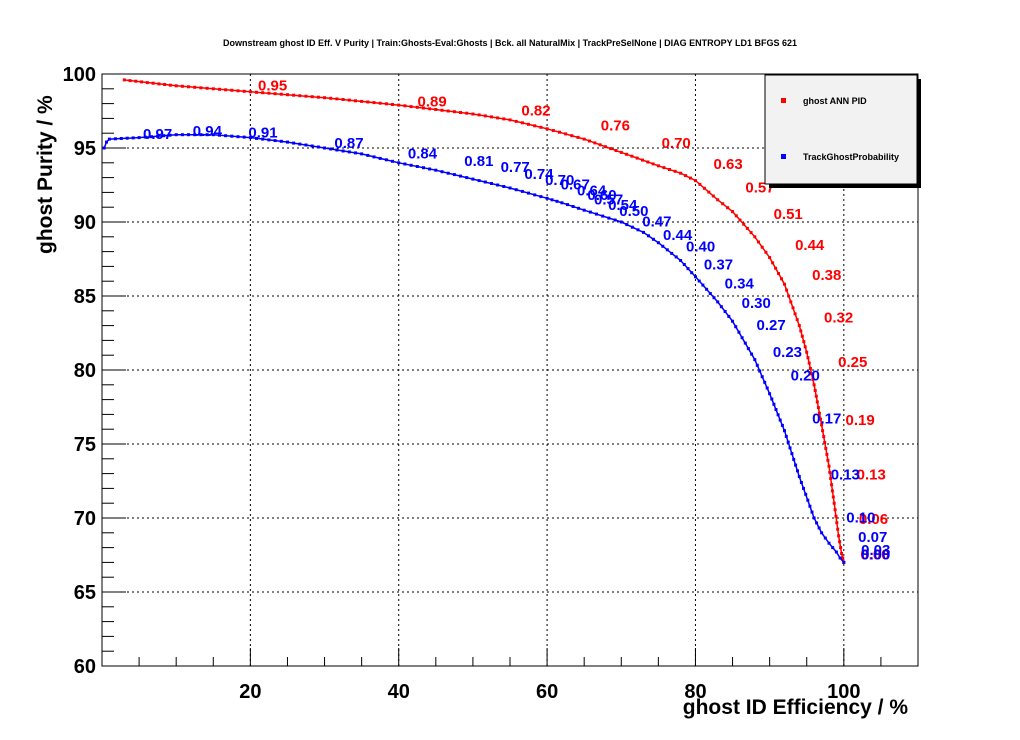 Image resolution: width=1020 pixels, height=740 pixels. I want to click on cut-value-label: 0.30, so click(756, 303).